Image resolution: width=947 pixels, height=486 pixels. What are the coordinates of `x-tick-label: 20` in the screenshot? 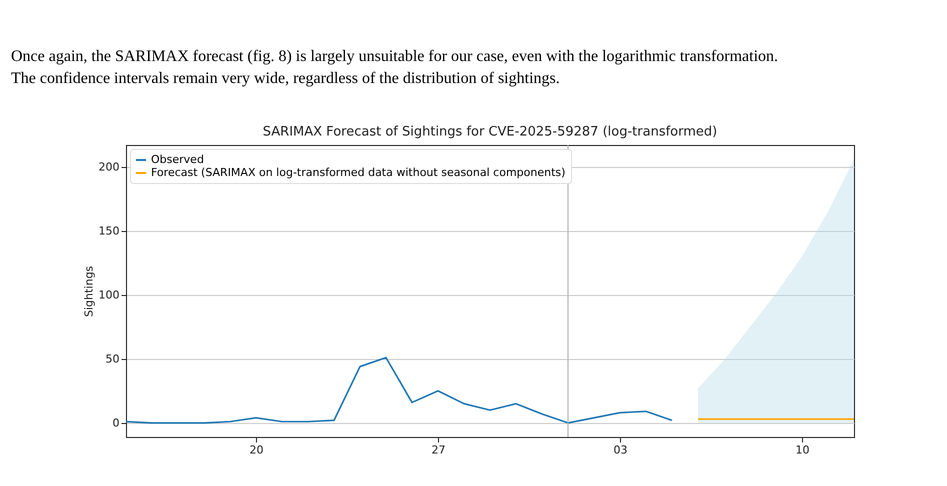 It's located at (257, 450).